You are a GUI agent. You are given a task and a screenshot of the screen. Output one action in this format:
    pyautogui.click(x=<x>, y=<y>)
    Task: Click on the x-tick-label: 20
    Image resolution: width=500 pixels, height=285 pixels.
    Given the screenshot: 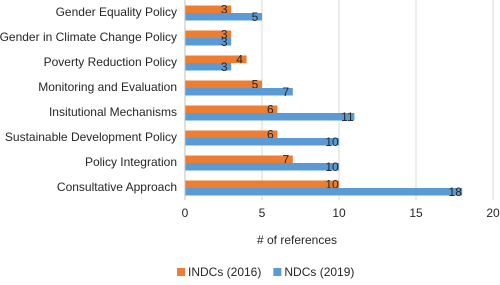 What is the action you would take?
    pyautogui.click(x=493, y=213)
    